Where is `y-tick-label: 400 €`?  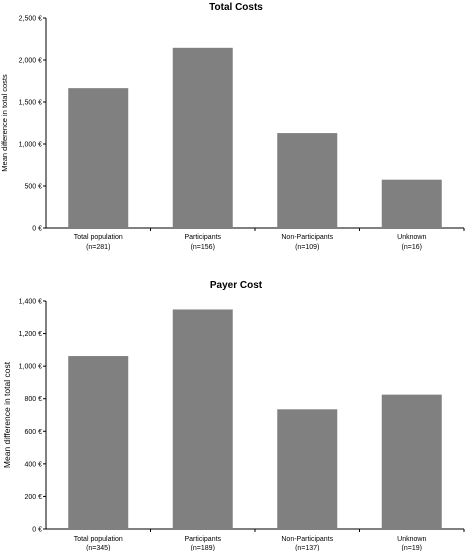
y-tick-label: 400 € is located at coordinates (33, 464).